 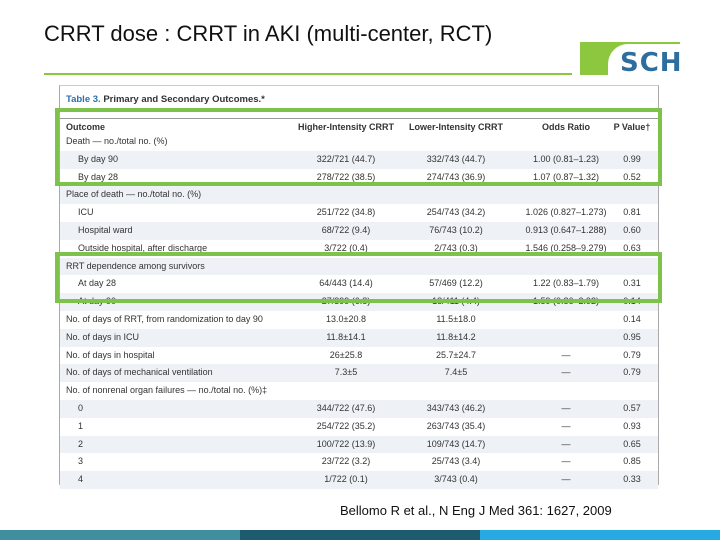 I want to click on cell-lower-intensity: 3/743 (0.4), so click(x=456, y=479).